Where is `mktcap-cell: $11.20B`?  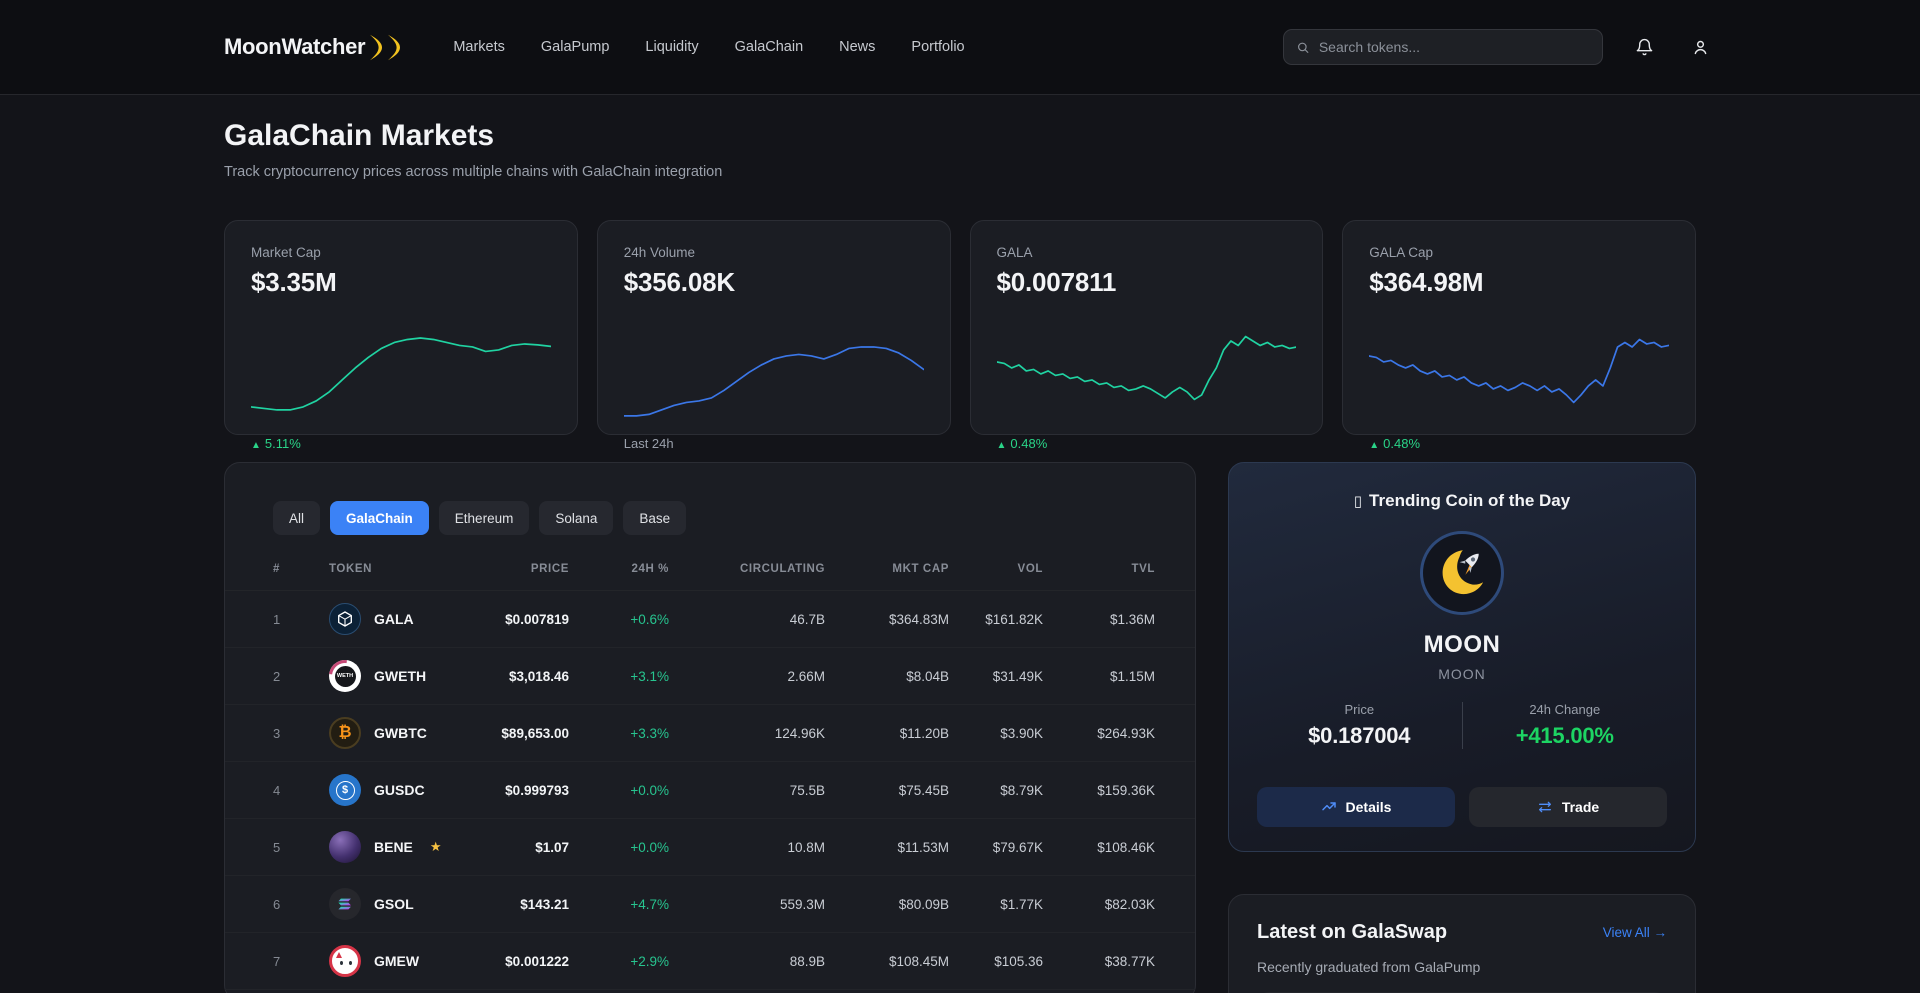
mktcap-cell: $11.20B is located at coordinates (924, 733).